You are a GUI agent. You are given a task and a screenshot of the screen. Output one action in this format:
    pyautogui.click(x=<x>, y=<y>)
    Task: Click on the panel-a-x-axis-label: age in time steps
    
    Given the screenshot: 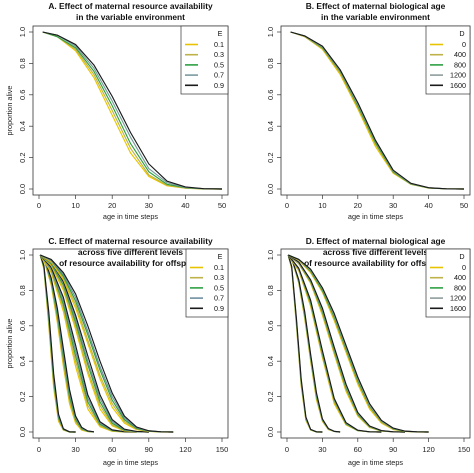 What is the action you would take?
    pyautogui.click(x=131, y=216)
    